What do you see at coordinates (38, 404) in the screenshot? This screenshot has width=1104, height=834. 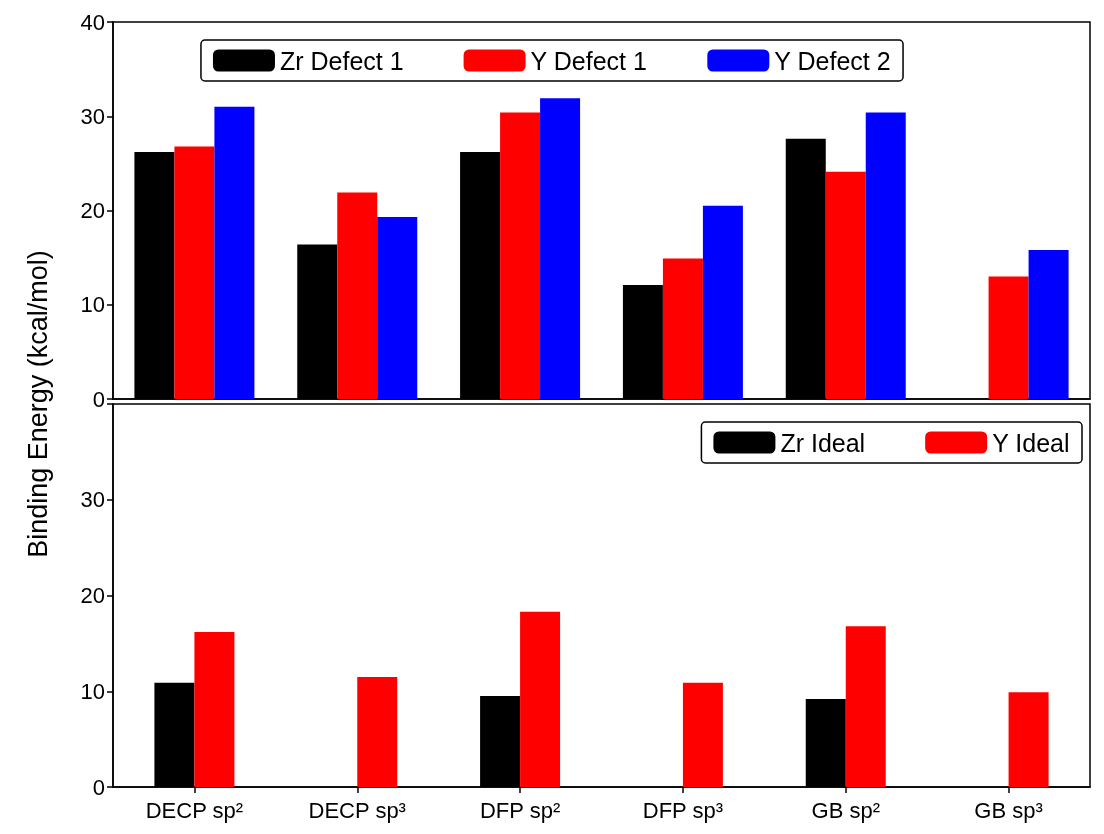 I see `y-axis-title: Binding Energy (kcal/mol)` at bounding box center [38, 404].